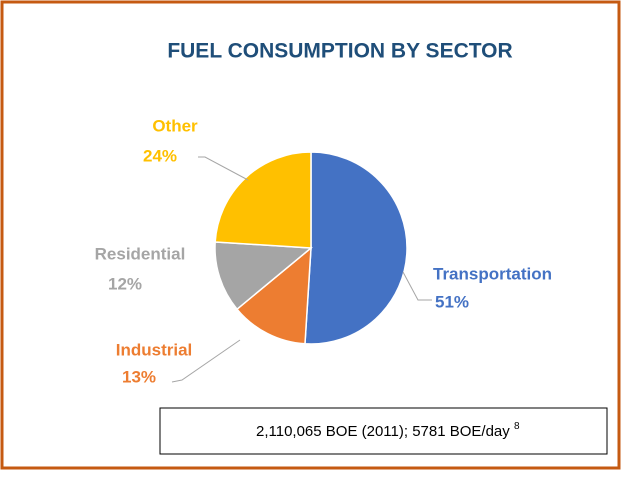 The width and height of the screenshot is (623, 477). I want to click on note-text: 2,110,065 BOE (2011); 5781 BOE/day, so click(383, 431).